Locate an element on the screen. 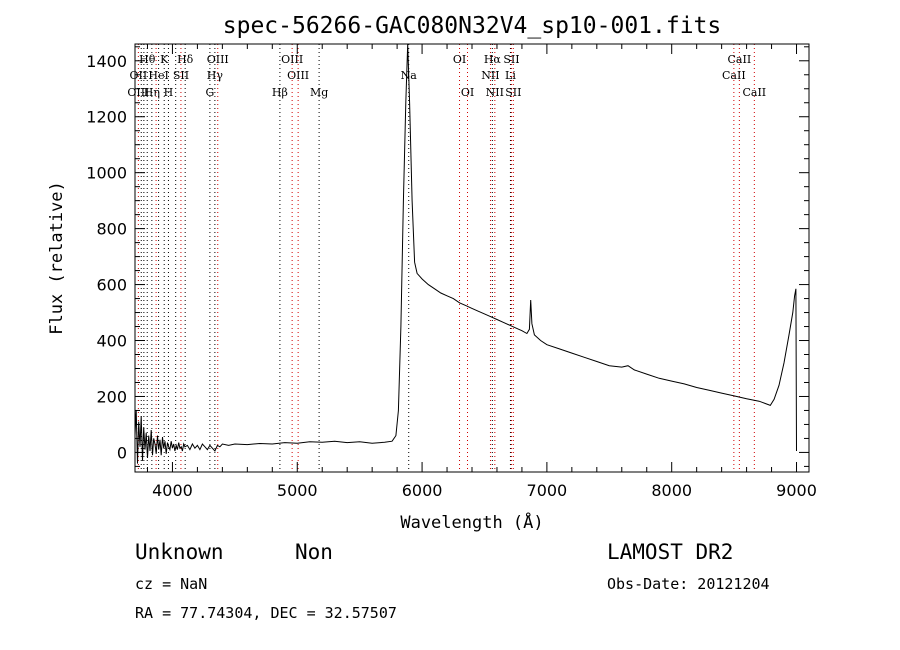 Image resolution: width=900 pixels, height=650 pixels. spectral-line-label: HeI is located at coordinates (158, 75).